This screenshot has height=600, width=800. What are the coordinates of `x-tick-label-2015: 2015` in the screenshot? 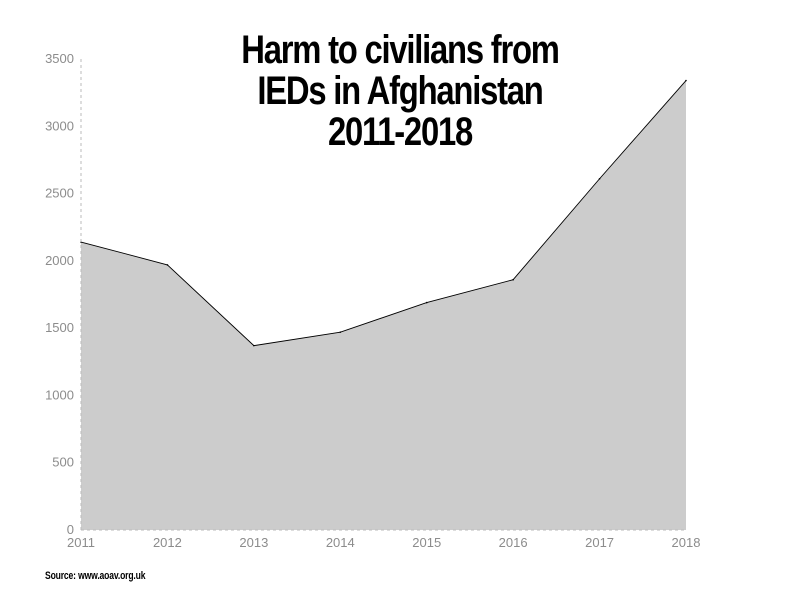 It's located at (426, 542).